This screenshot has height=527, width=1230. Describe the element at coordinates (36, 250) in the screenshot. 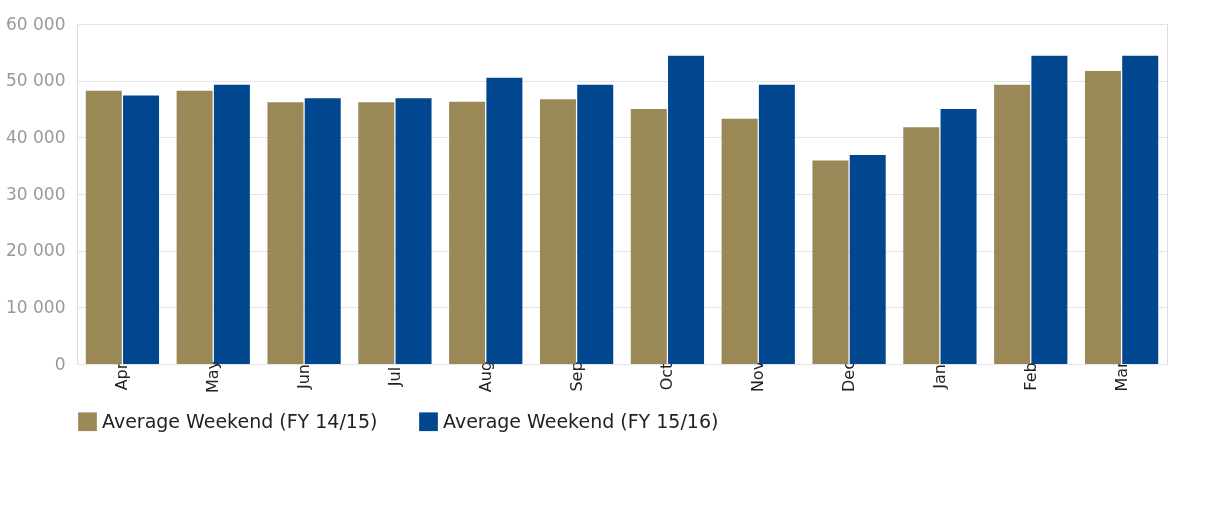

I see `y-tick-label: 20 000` at that location.